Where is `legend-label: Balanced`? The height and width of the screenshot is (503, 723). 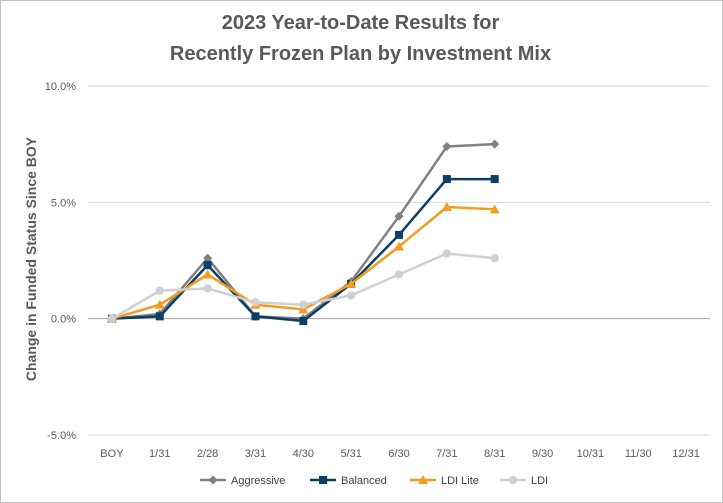
legend-label: Balanced is located at coordinates (364, 481).